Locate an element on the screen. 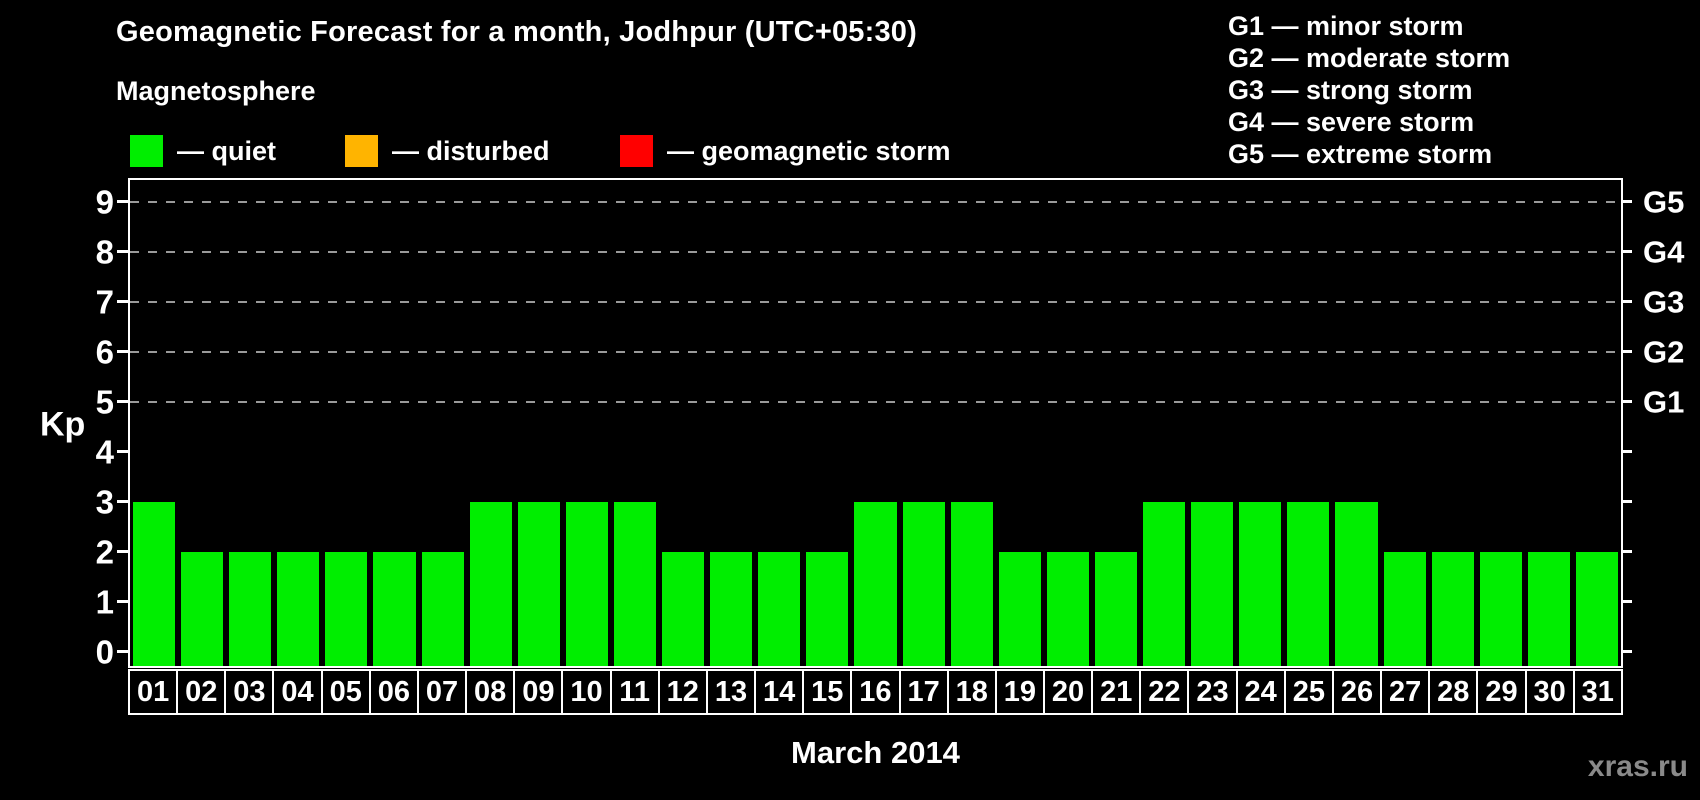  x-axis-title: March 2014 is located at coordinates (875, 752).